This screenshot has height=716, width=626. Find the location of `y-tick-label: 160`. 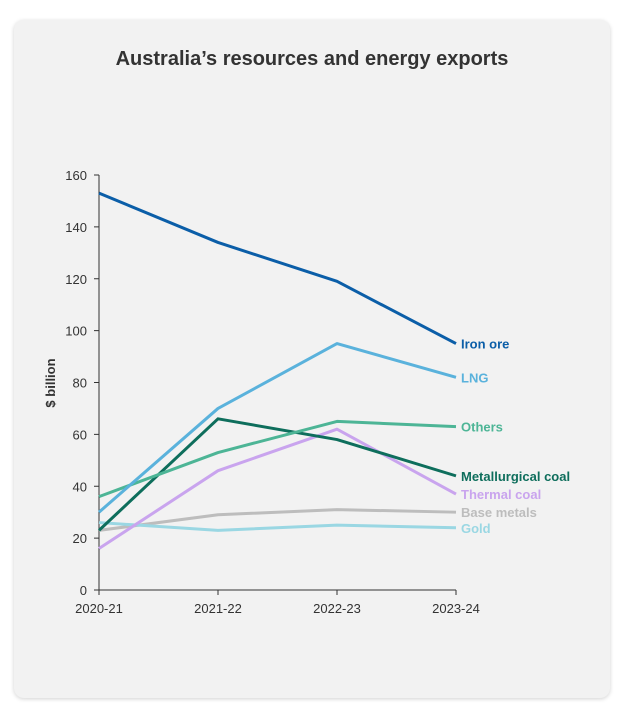

y-tick-label: 160 is located at coordinates (76, 175).